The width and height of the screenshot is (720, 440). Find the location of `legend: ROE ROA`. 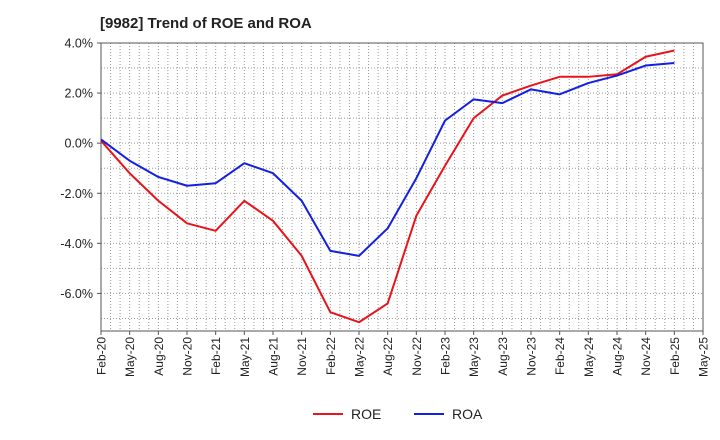

legend: ROE ROA is located at coordinates (398, 414).